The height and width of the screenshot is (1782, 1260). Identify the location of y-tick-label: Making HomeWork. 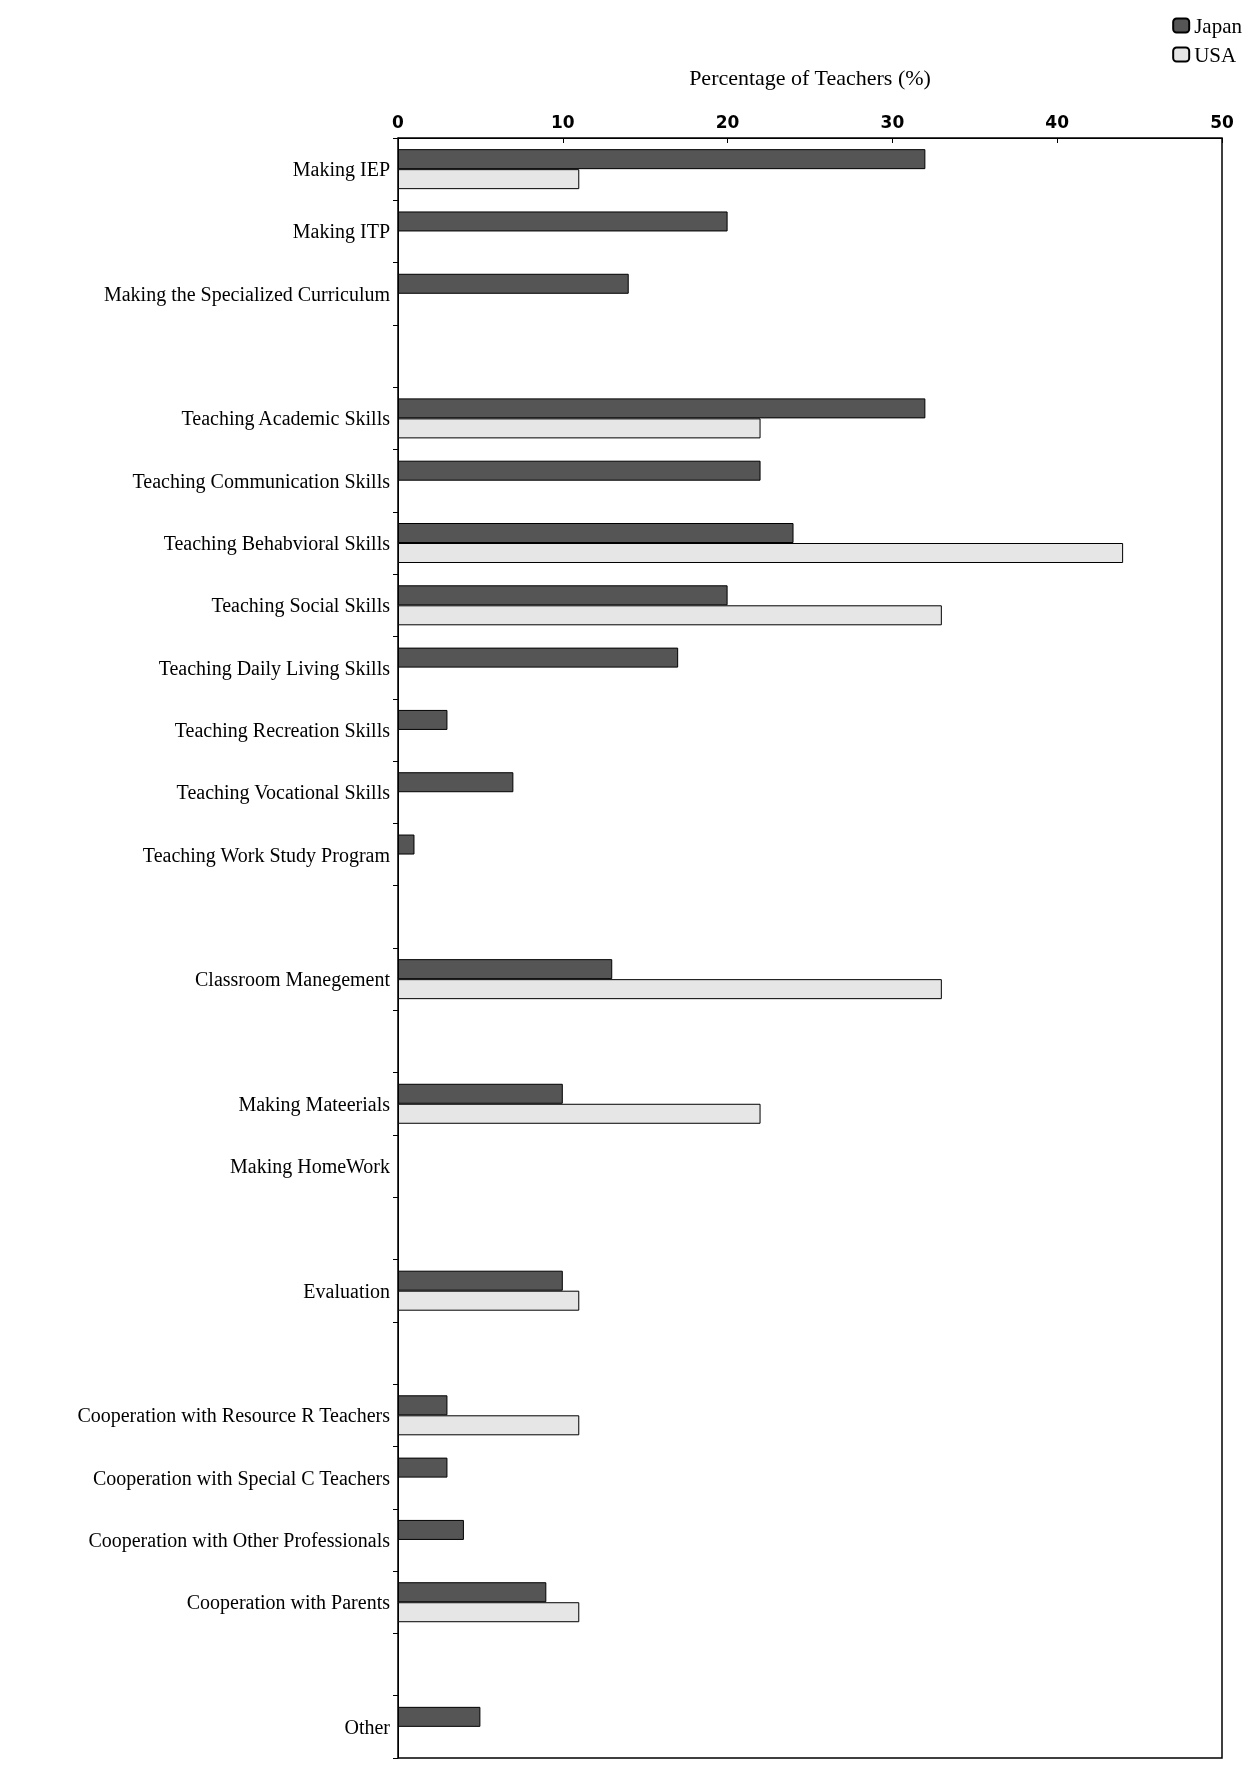
(309, 1167).